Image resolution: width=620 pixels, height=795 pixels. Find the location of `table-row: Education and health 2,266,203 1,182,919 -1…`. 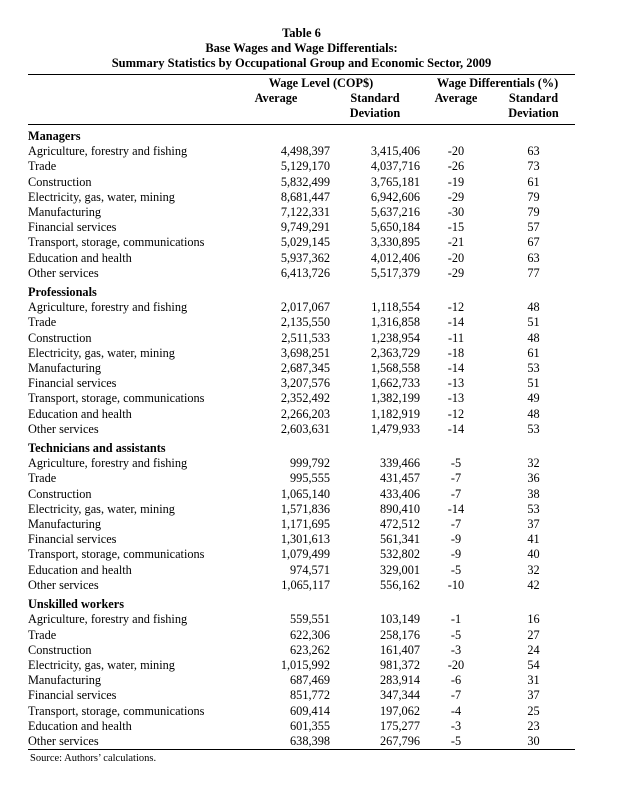

table-row: Education and health 2,266,203 1,182,919 -1… is located at coordinates (301, 414).